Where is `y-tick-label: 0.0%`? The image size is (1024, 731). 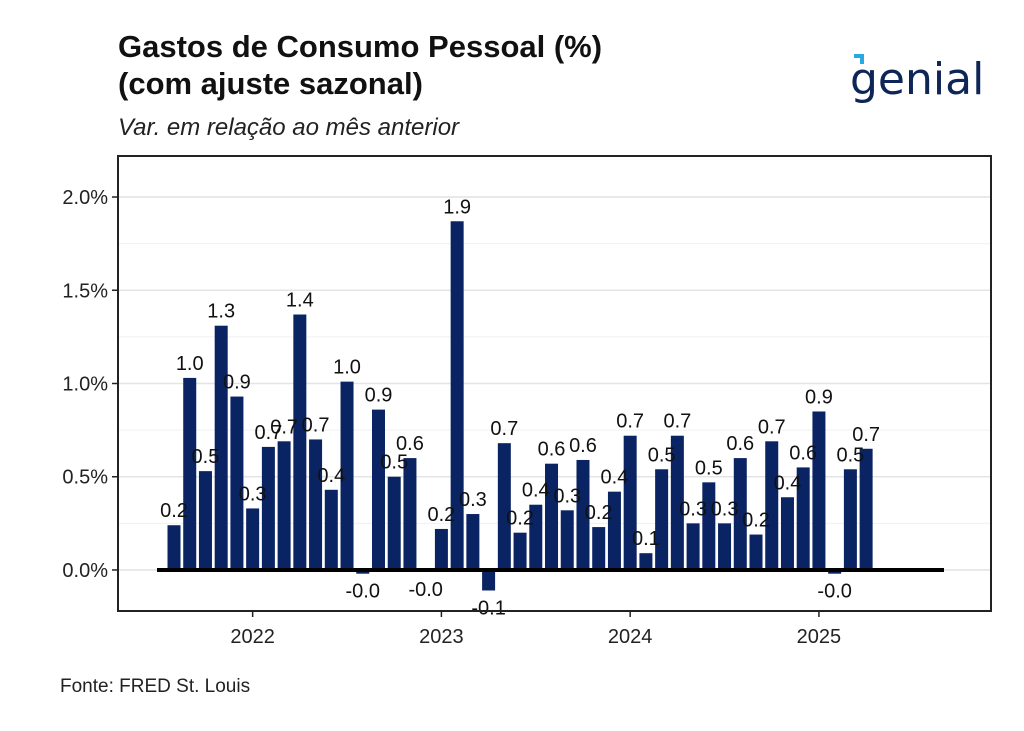 y-tick-label: 0.0% is located at coordinates (85, 571).